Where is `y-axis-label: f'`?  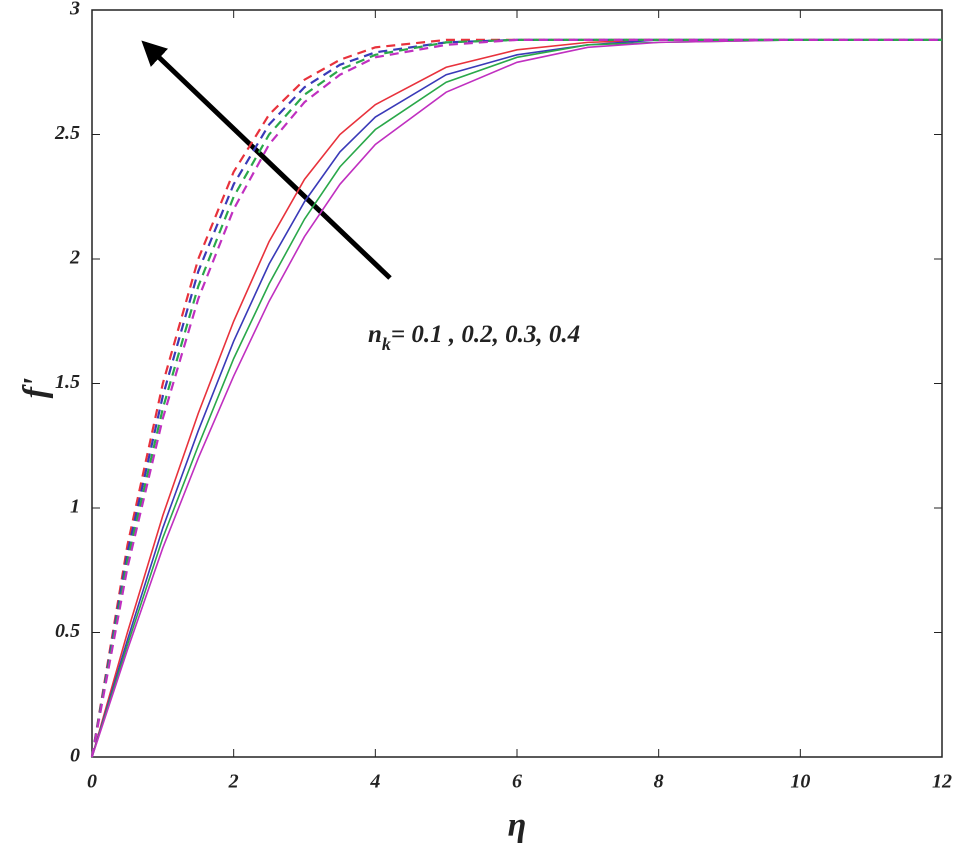
y-axis-label: f' is located at coordinates (35, 388).